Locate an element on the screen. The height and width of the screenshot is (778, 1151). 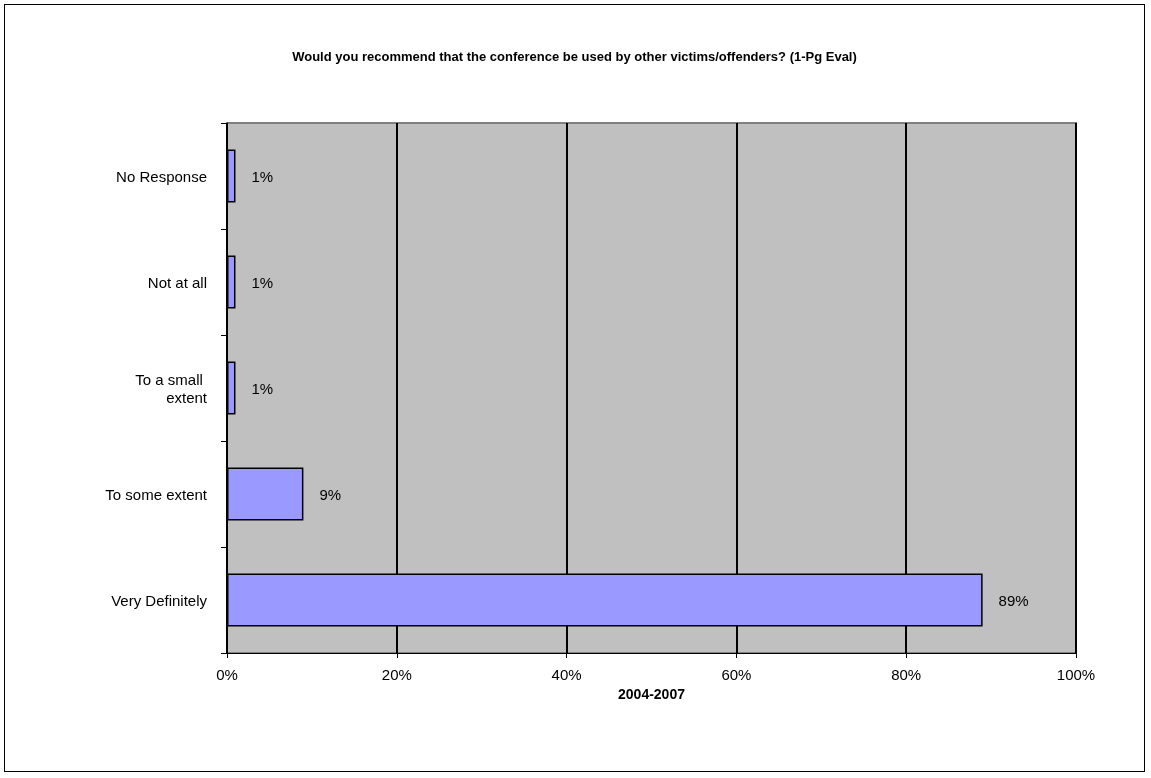
x-tick-label: 20% is located at coordinates (396, 674).